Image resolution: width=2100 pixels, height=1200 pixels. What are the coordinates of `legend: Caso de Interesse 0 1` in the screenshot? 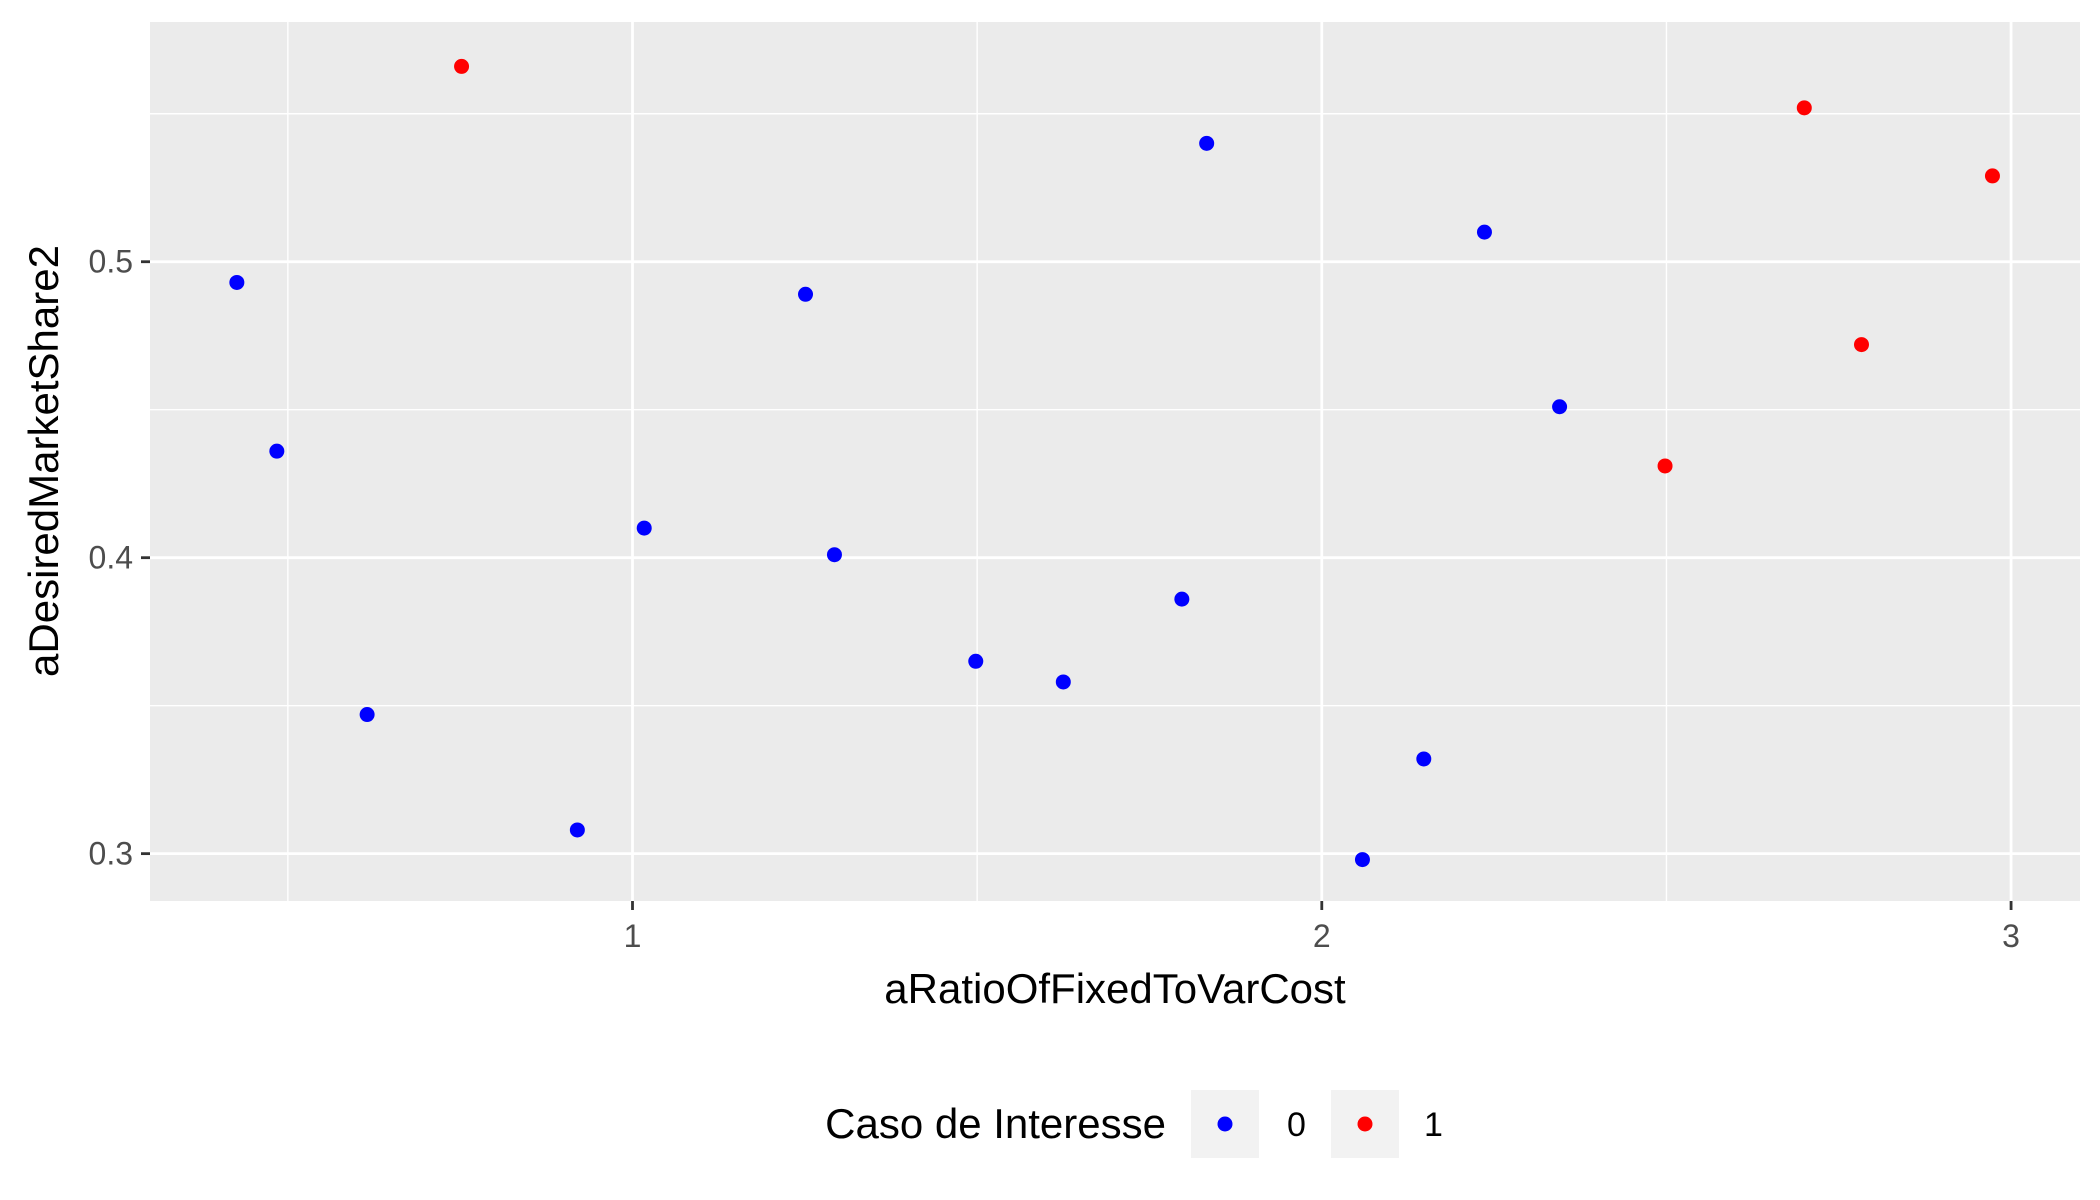 It's located at (1134, 1124).